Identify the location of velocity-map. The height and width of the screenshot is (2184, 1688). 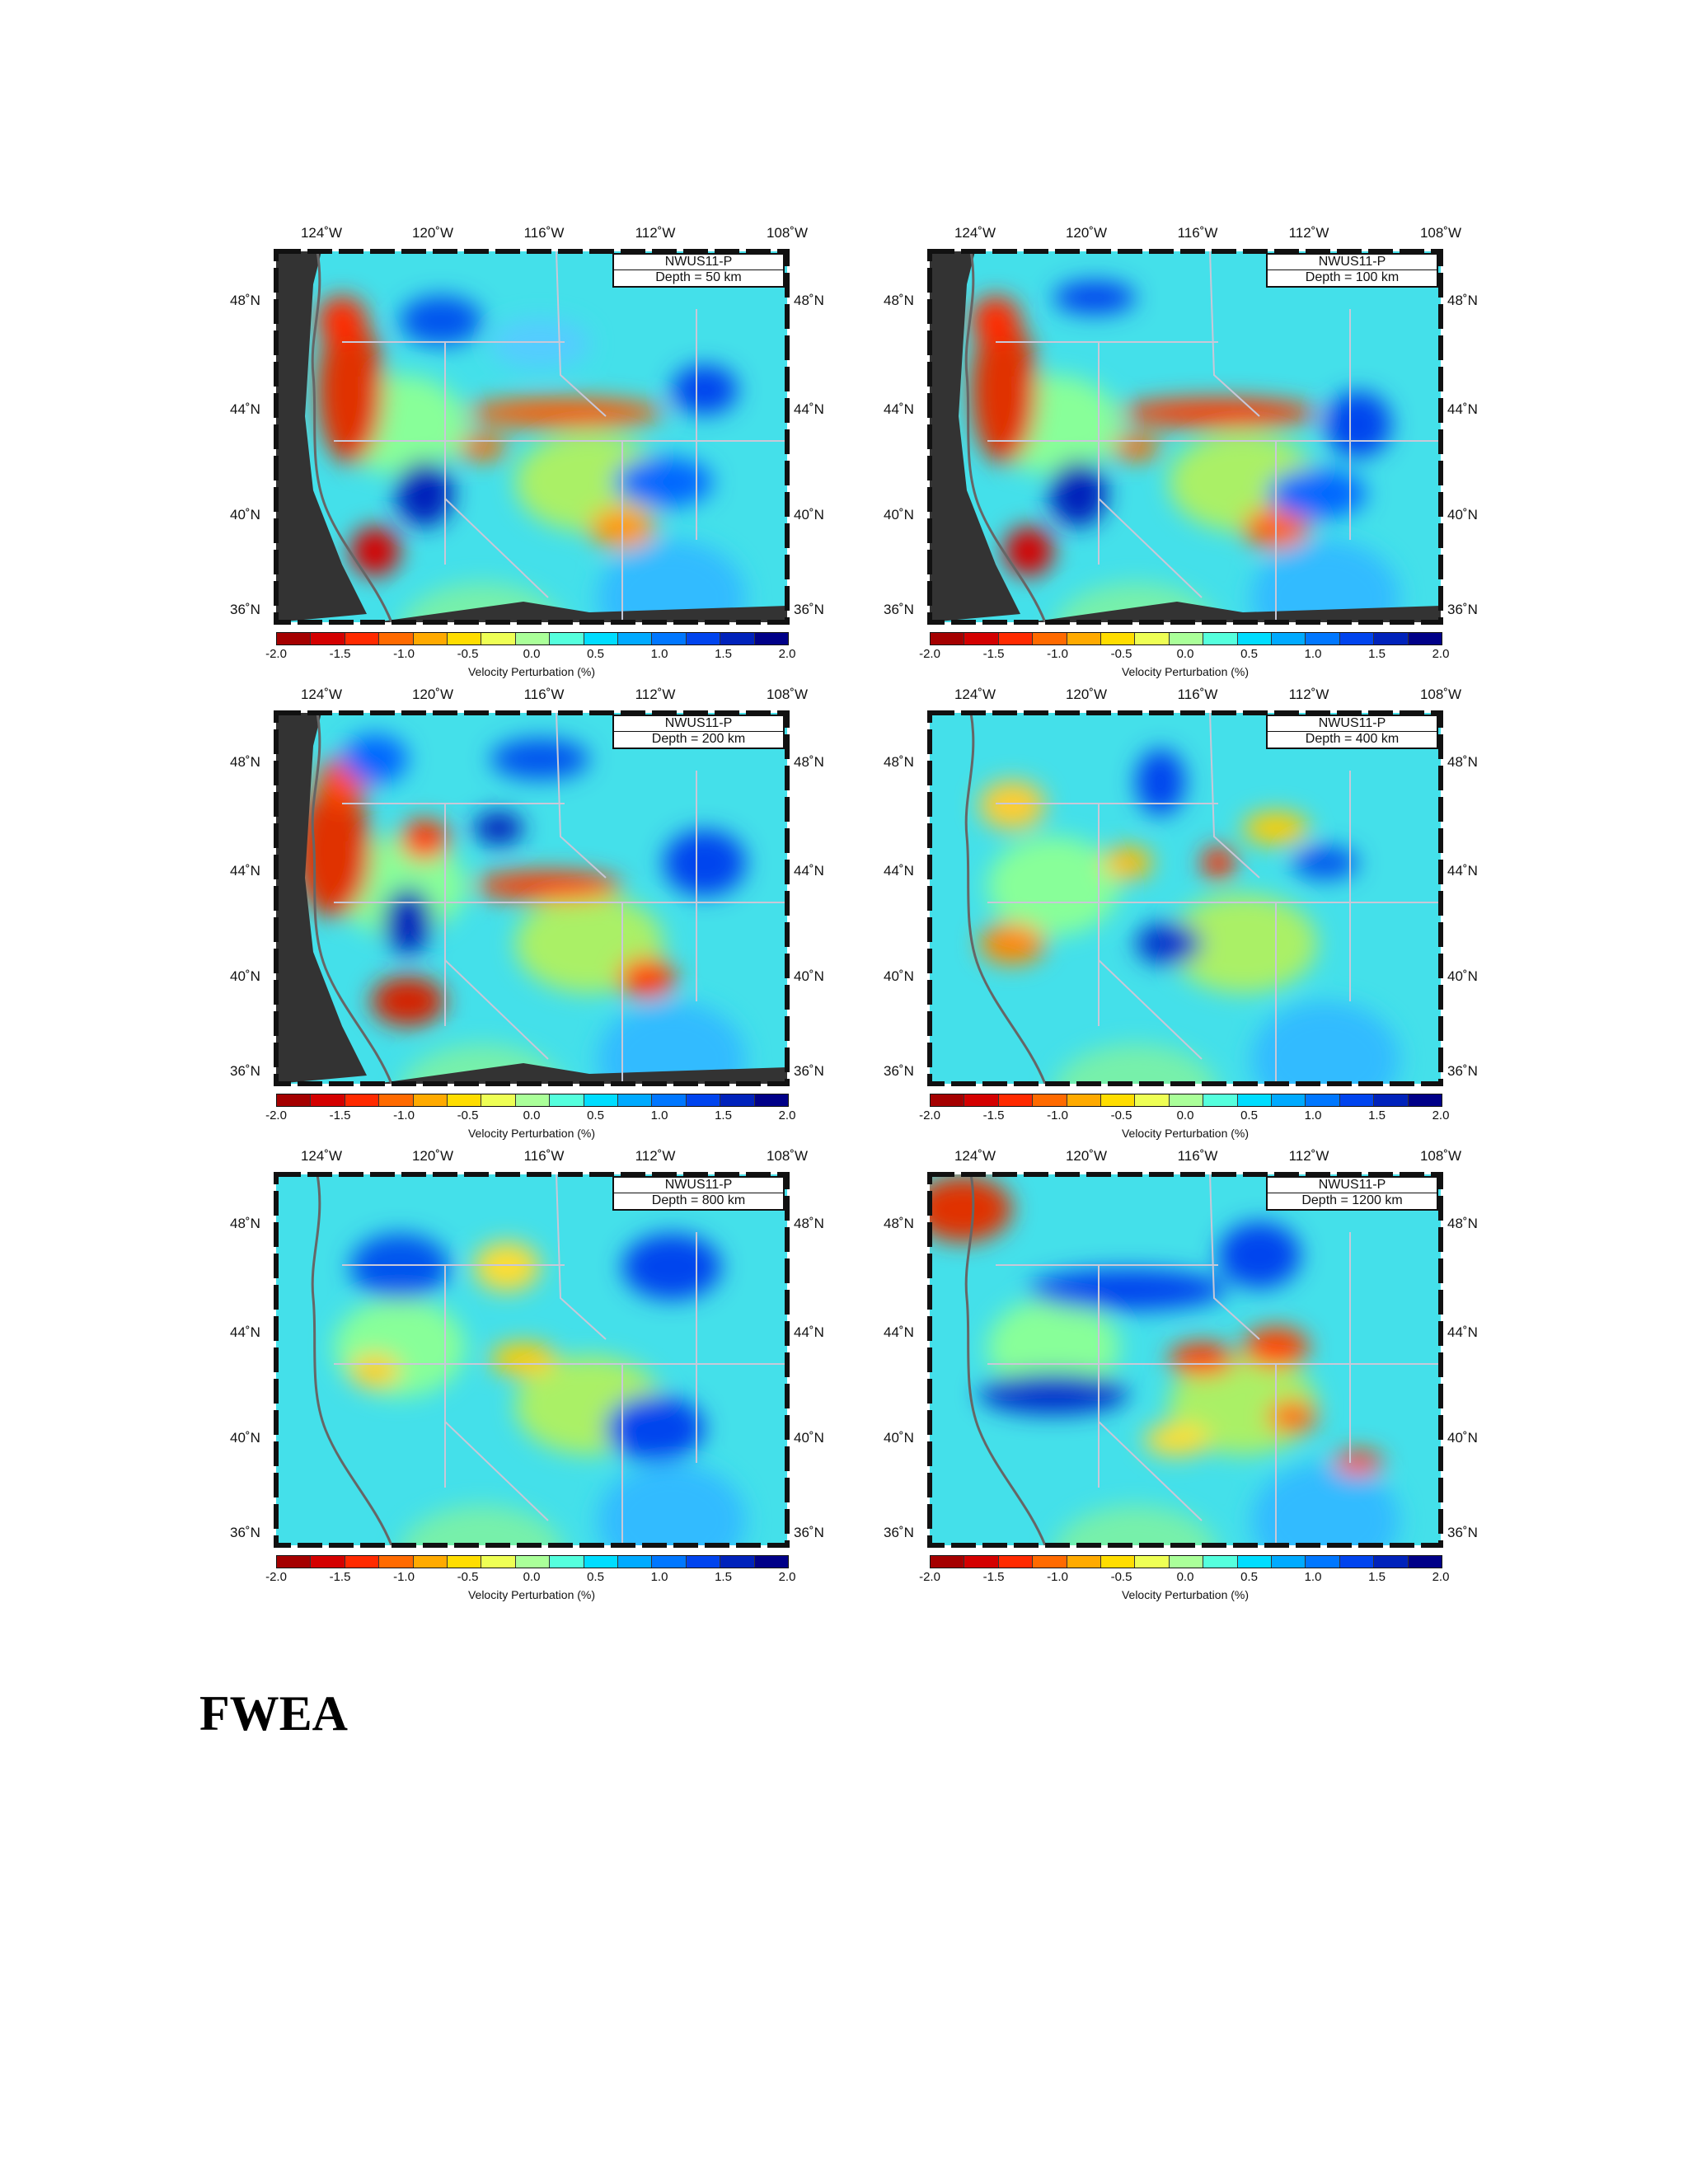
(1185, 437).